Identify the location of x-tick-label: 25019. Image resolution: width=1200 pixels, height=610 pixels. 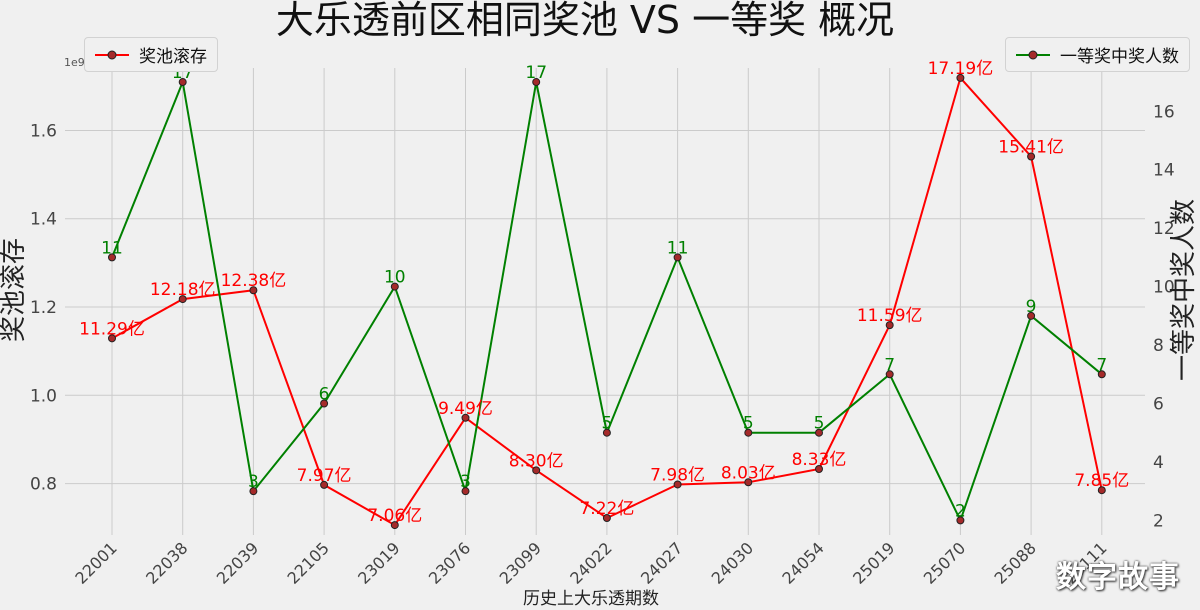
(873, 562).